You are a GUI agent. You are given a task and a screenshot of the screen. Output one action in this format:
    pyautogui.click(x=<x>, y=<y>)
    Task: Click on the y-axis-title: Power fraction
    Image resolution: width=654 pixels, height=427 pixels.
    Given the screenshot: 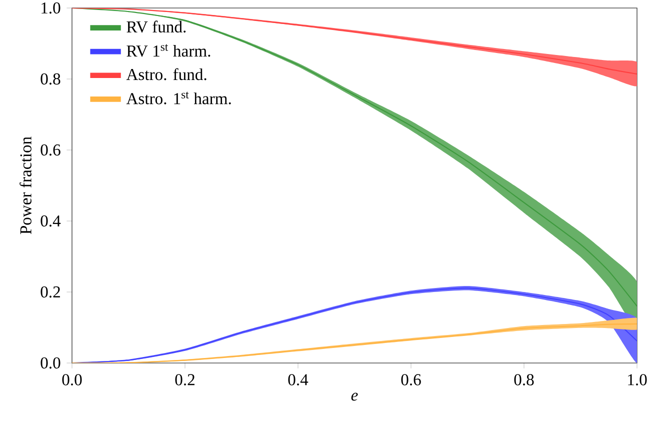 What is the action you would take?
    pyautogui.click(x=26, y=185)
    